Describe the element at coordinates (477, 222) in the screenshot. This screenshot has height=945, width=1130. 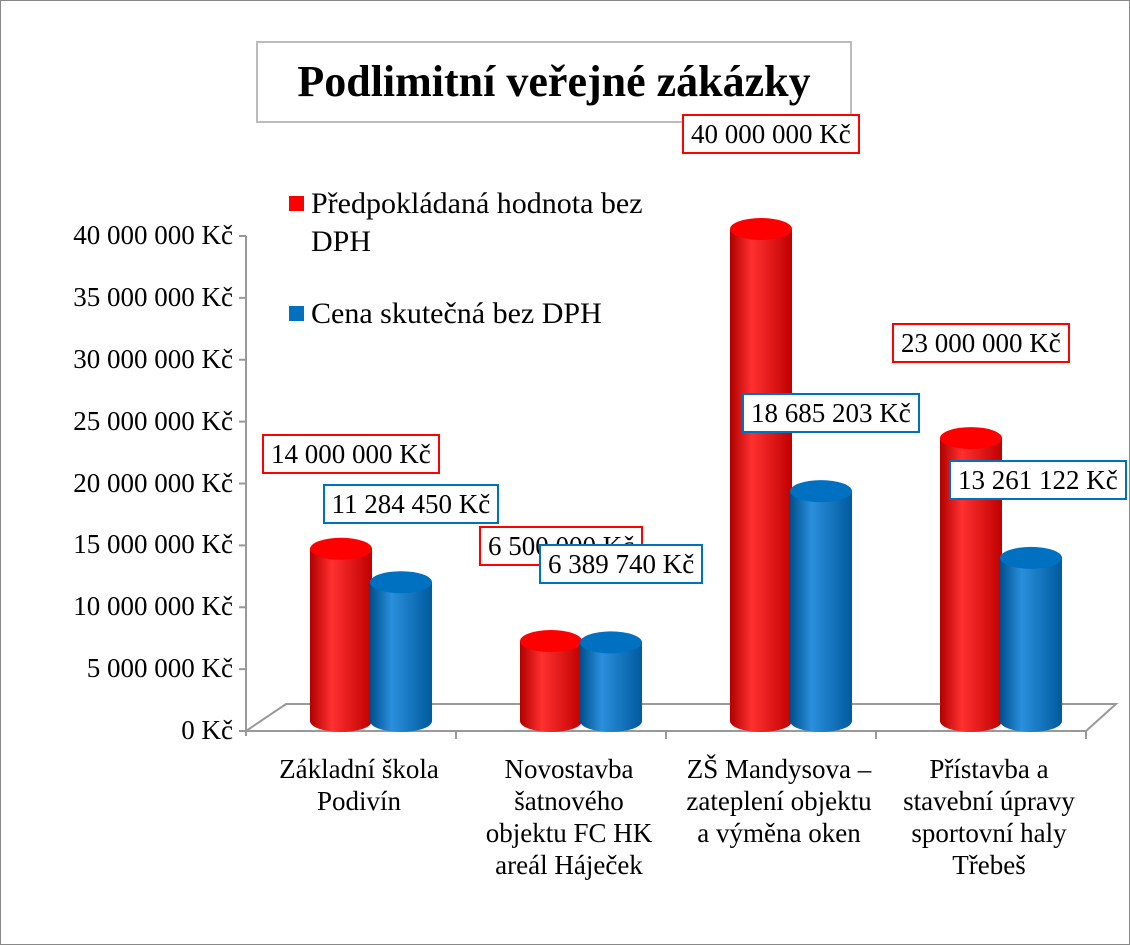
I see `legend-text: Předpokládaná hodnota bez DPH` at that location.